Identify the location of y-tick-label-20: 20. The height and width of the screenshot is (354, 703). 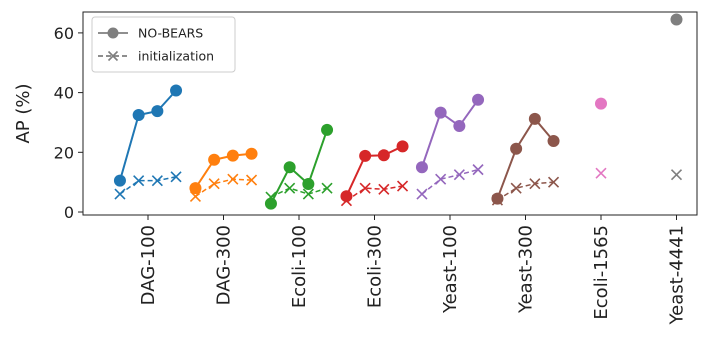
(64, 152).